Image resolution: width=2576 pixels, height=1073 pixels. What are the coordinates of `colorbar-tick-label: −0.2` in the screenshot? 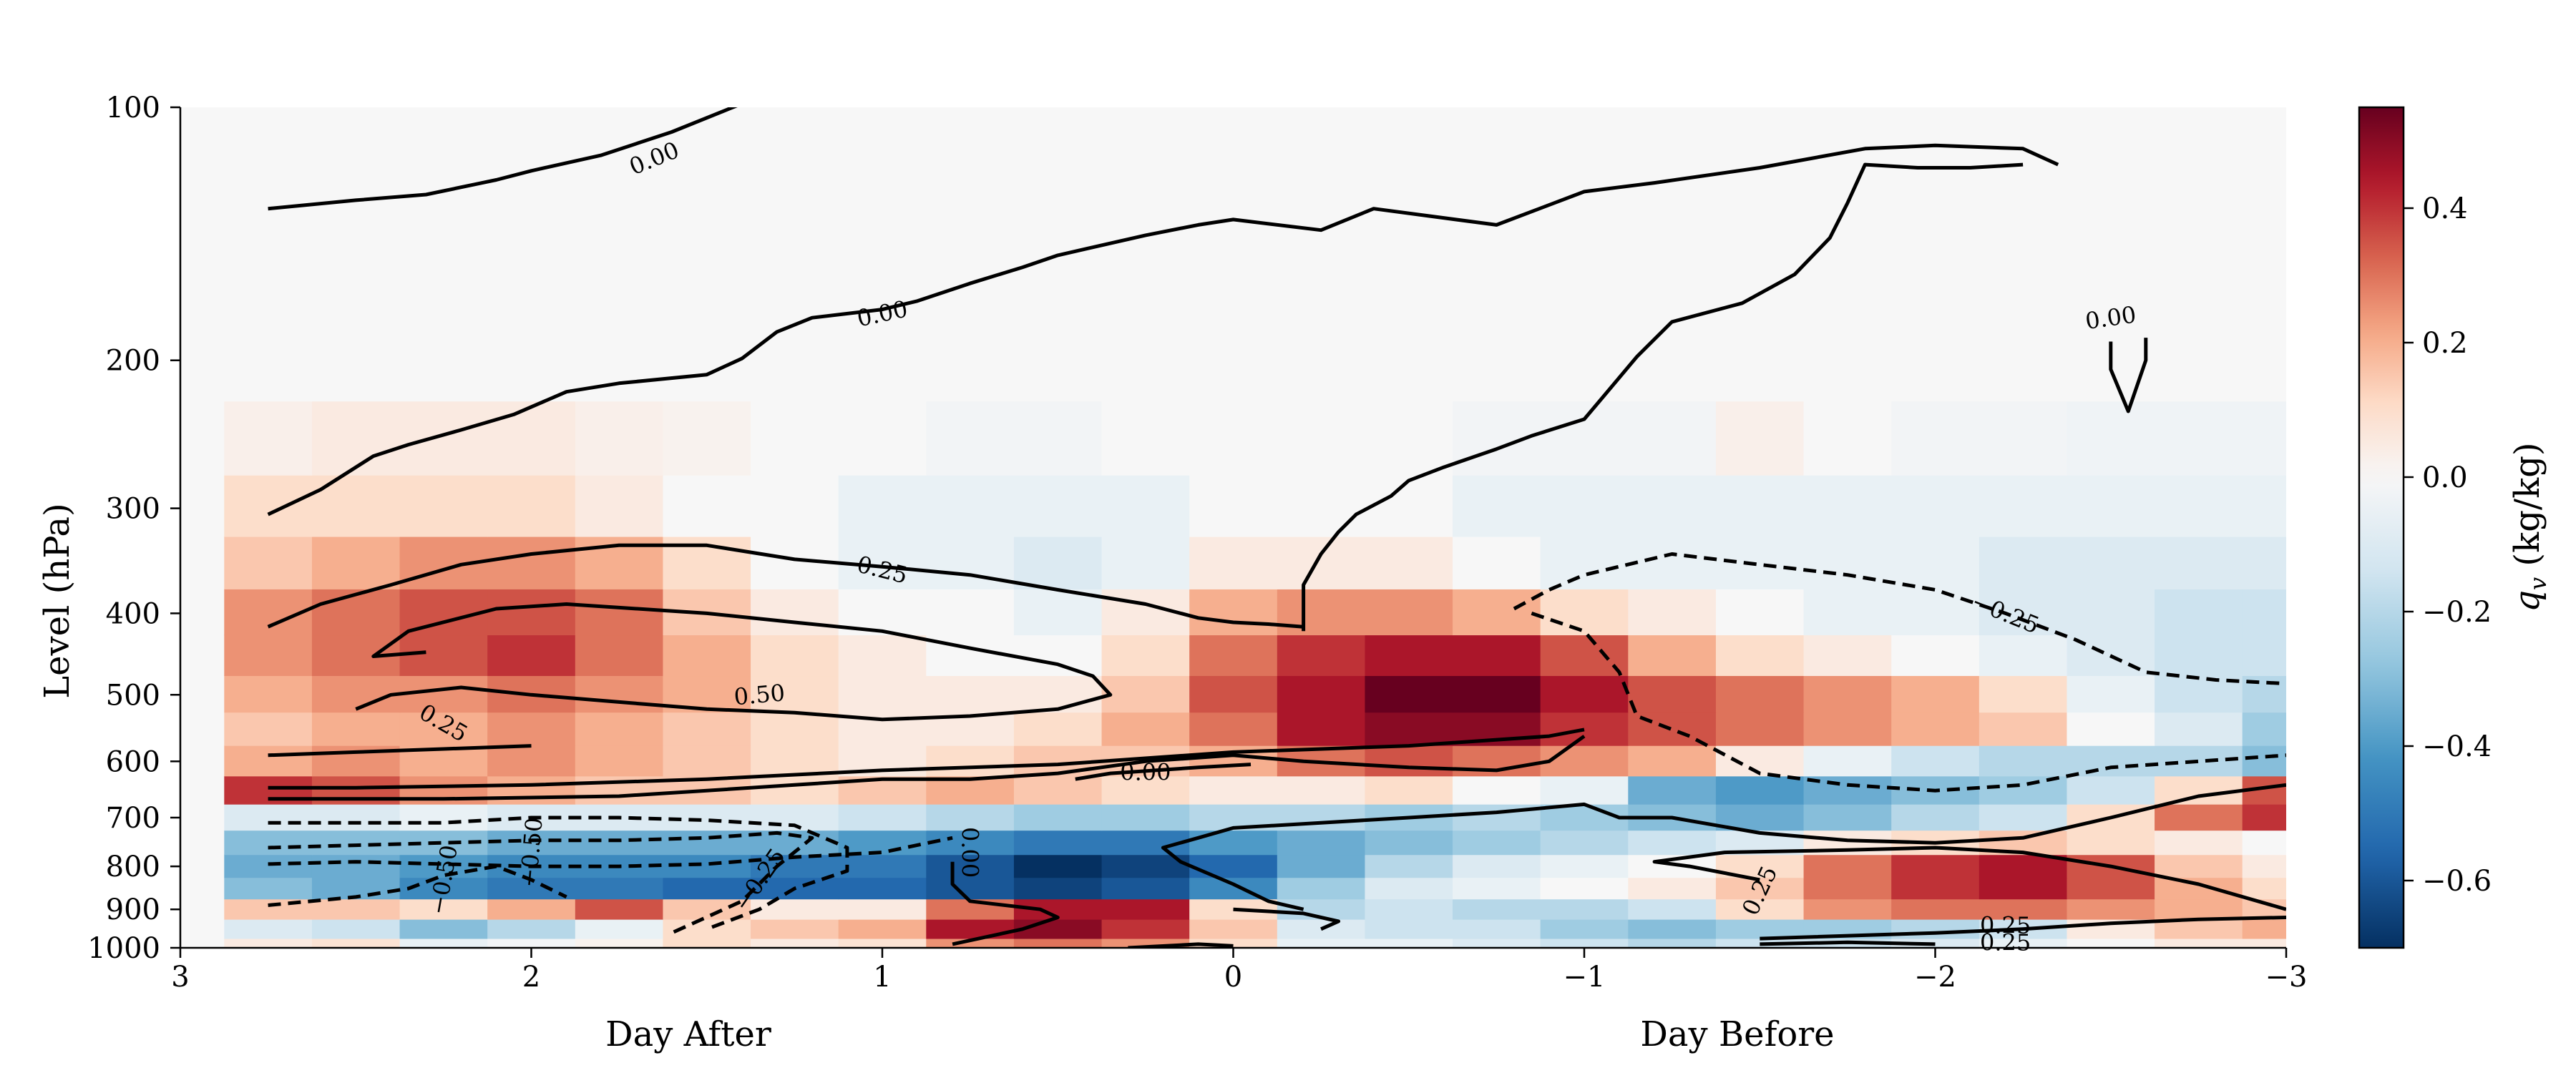 It's located at (2457, 612).